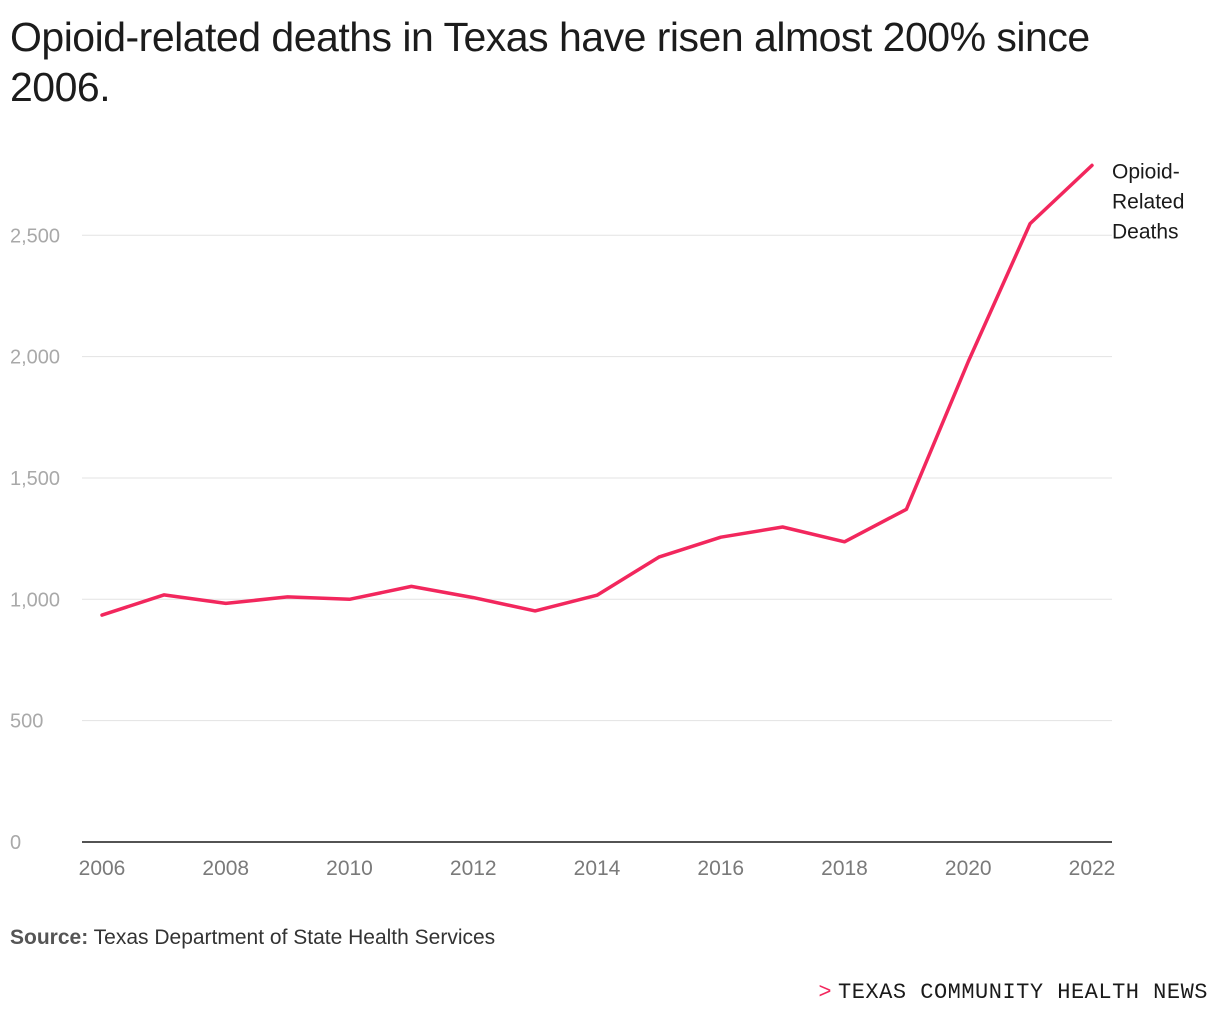 The height and width of the screenshot is (1020, 1220). Describe the element at coordinates (473, 868) in the screenshot. I see `x-tick-label-2012: 2012` at that location.